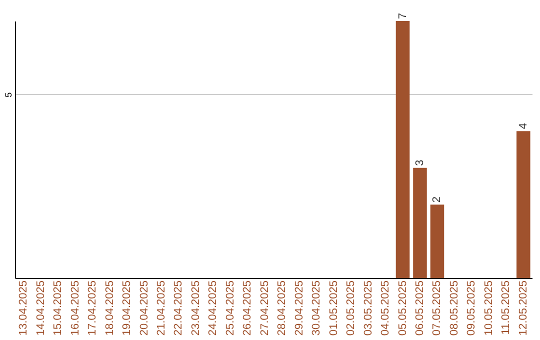 The width and height of the screenshot is (540, 340). I want to click on x-tick-label: 04.05.2025, so click(386, 308).